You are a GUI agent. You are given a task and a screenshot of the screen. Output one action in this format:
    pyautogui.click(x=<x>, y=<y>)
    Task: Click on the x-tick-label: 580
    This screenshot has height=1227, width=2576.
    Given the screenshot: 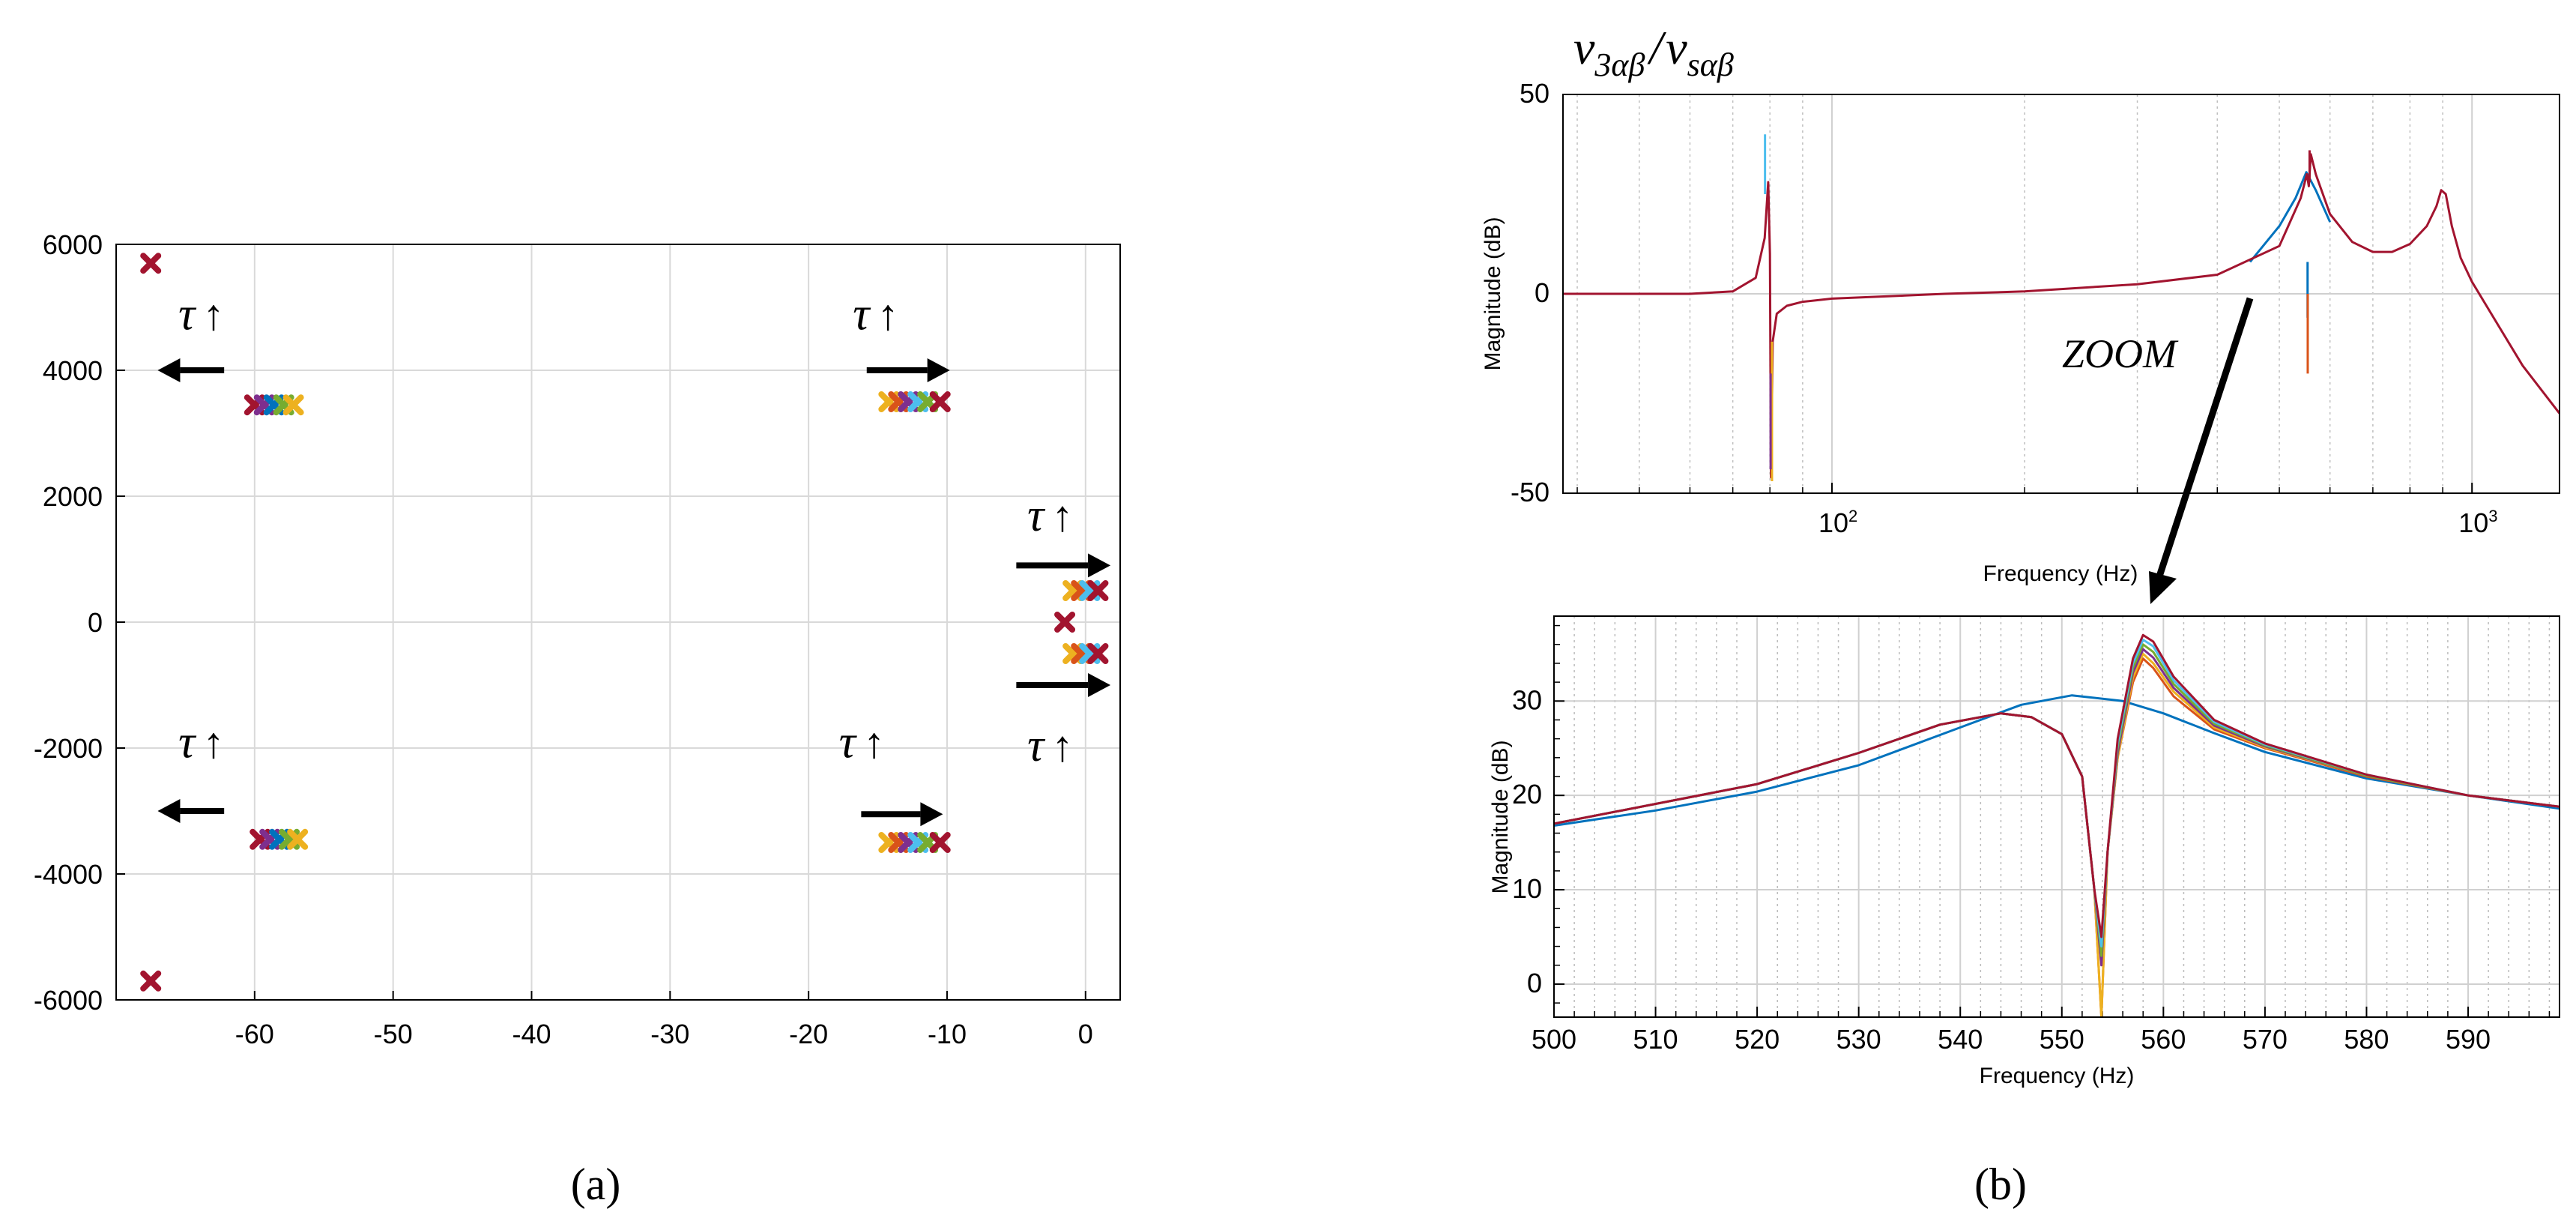 What is the action you would take?
    pyautogui.click(x=2366, y=1039)
    